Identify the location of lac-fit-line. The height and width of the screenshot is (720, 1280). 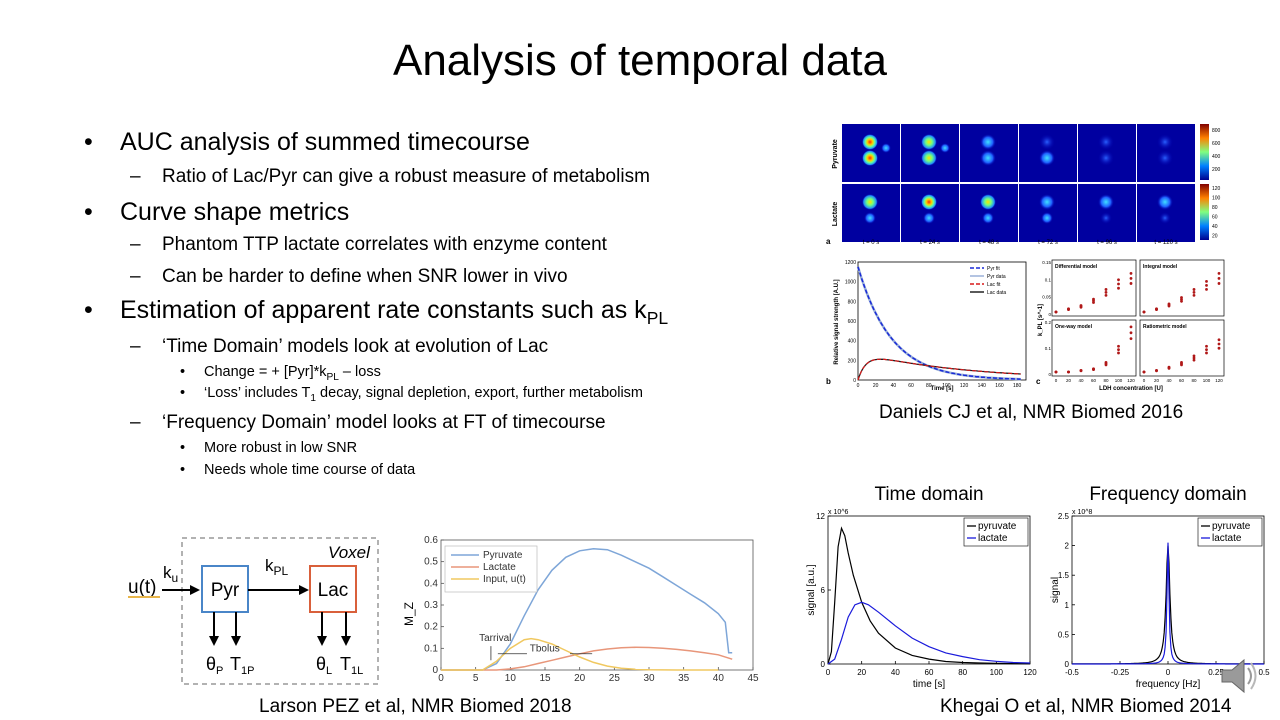
(939, 369).